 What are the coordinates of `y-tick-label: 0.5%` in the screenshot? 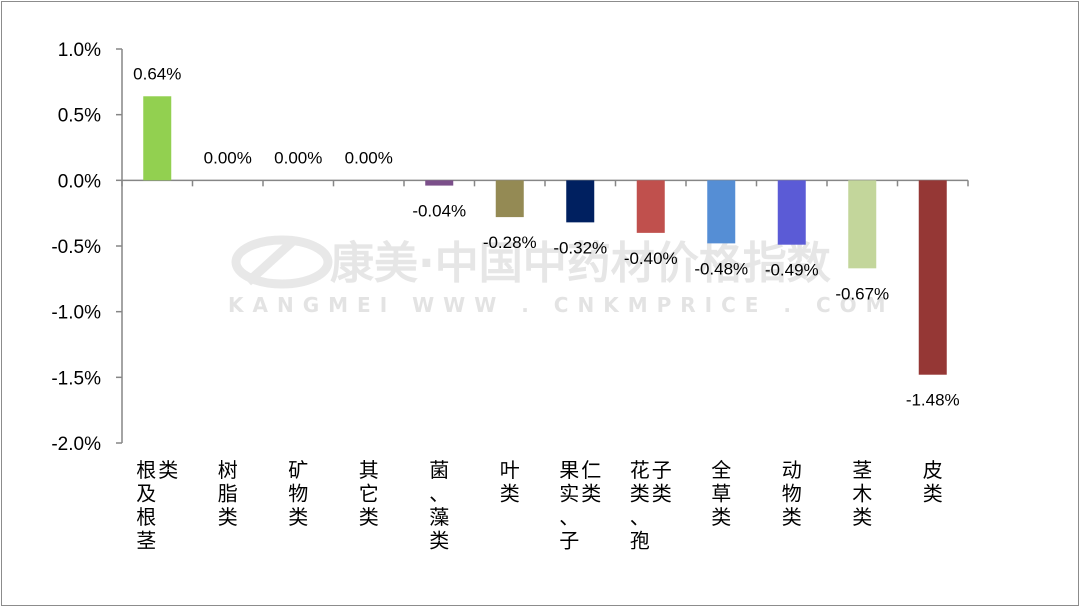 It's located at (79, 116).